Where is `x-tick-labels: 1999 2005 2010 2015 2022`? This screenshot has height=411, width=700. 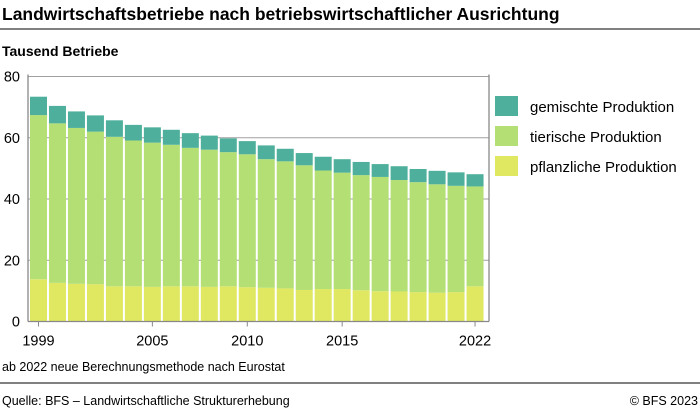
x-tick-labels: 1999 2005 2010 2015 2022 is located at coordinates (256, 342).